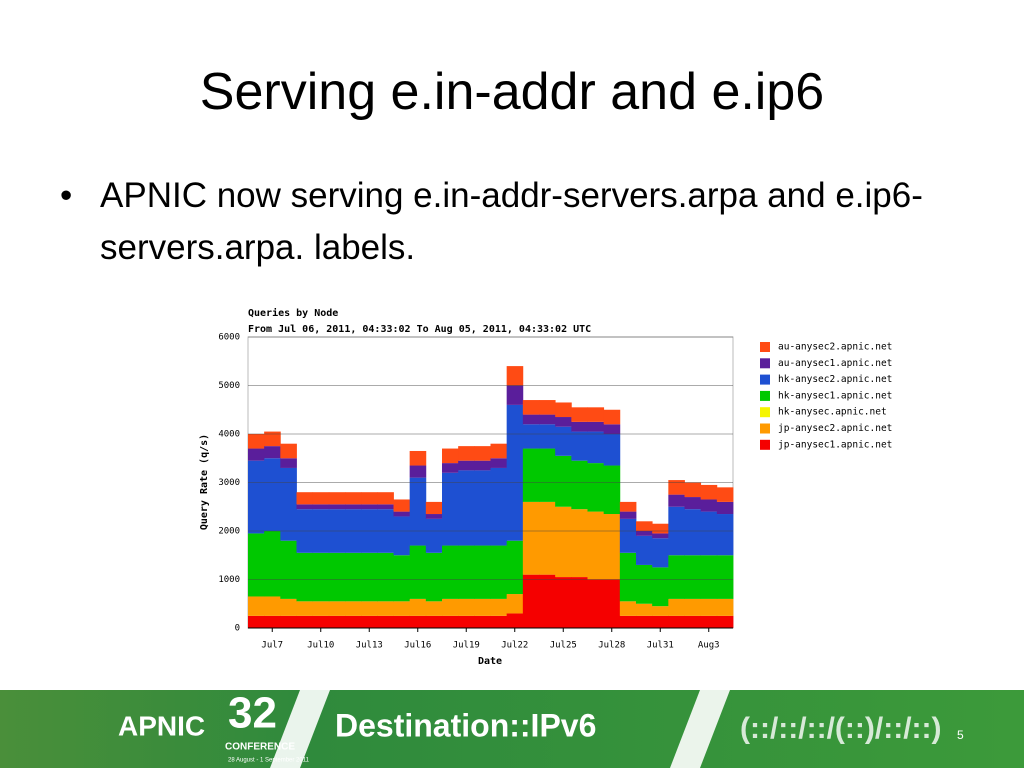  Describe the element at coordinates (835, 428) in the screenshot. I see `legend-label: jp-anysec2.apnic.net` at that location.